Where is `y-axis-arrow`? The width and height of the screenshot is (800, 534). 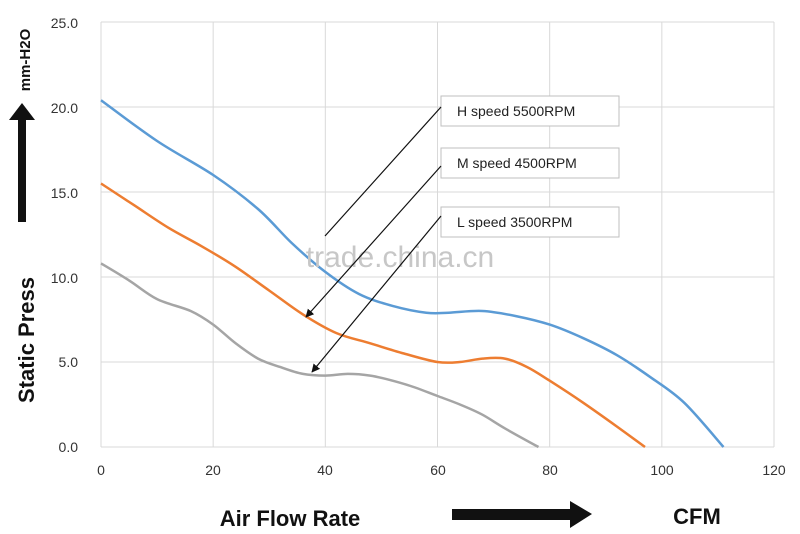
y-axis-arrow is located at coordinates (22, 162).